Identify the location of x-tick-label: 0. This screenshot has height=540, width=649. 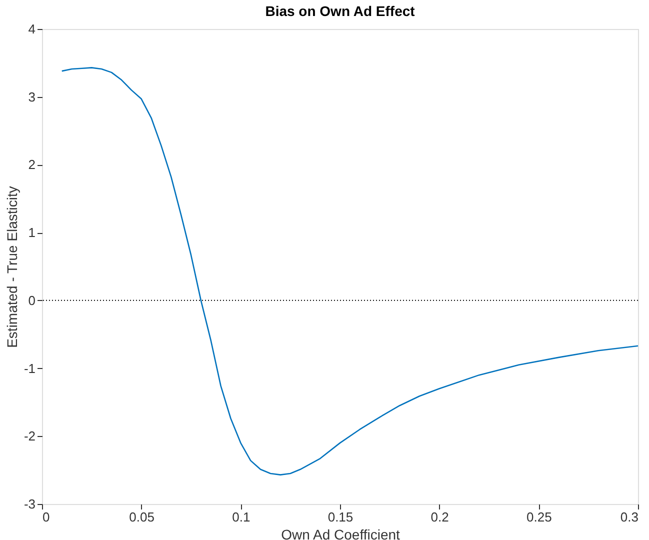
(46, 517).